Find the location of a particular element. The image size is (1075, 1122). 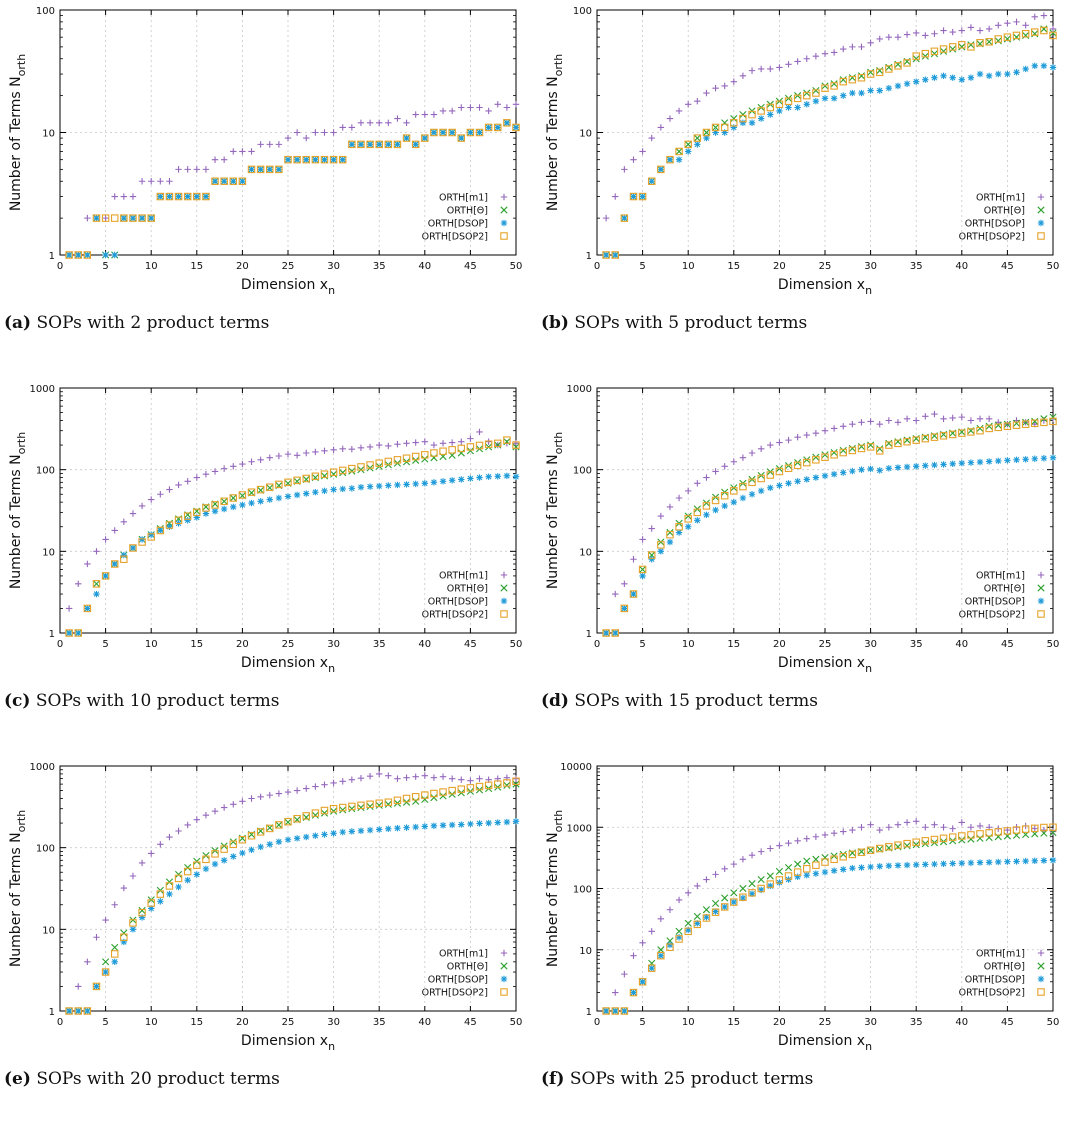

legend-label: ORTH[Θ] is located at coordinates (1004, 211).